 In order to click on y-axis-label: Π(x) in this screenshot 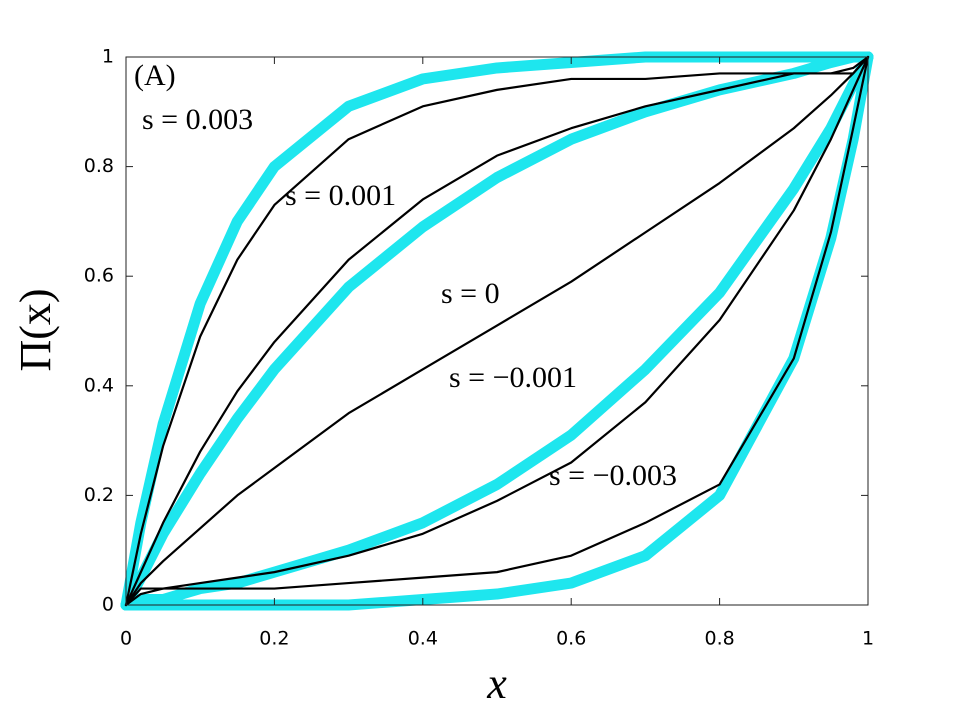, I will do `click(35, 329)`.